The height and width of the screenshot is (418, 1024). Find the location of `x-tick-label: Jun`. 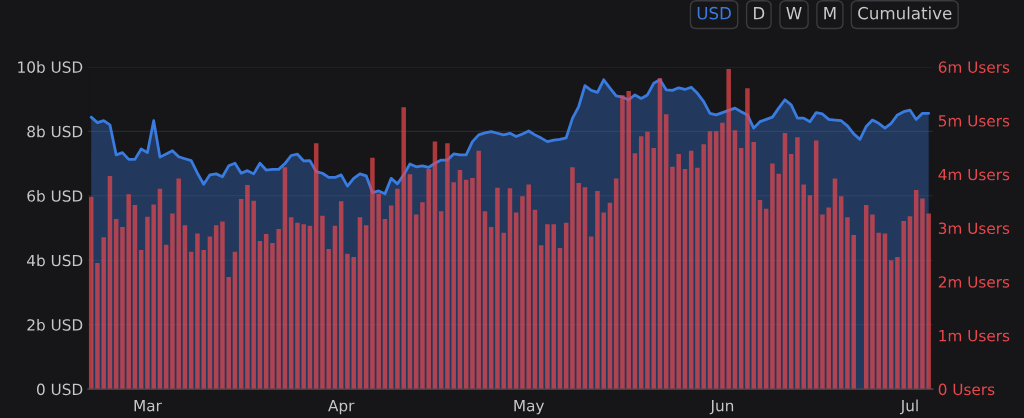

x-tick-label: Jun is located at coordinates (721, 407).